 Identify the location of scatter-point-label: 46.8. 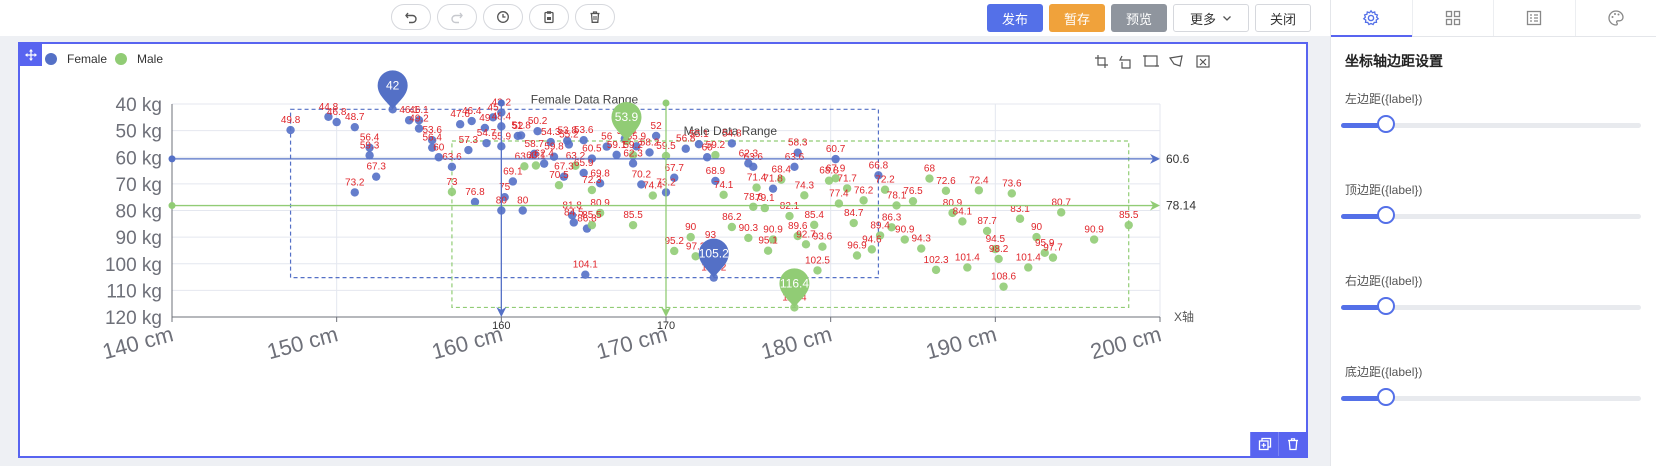
(337, 112).